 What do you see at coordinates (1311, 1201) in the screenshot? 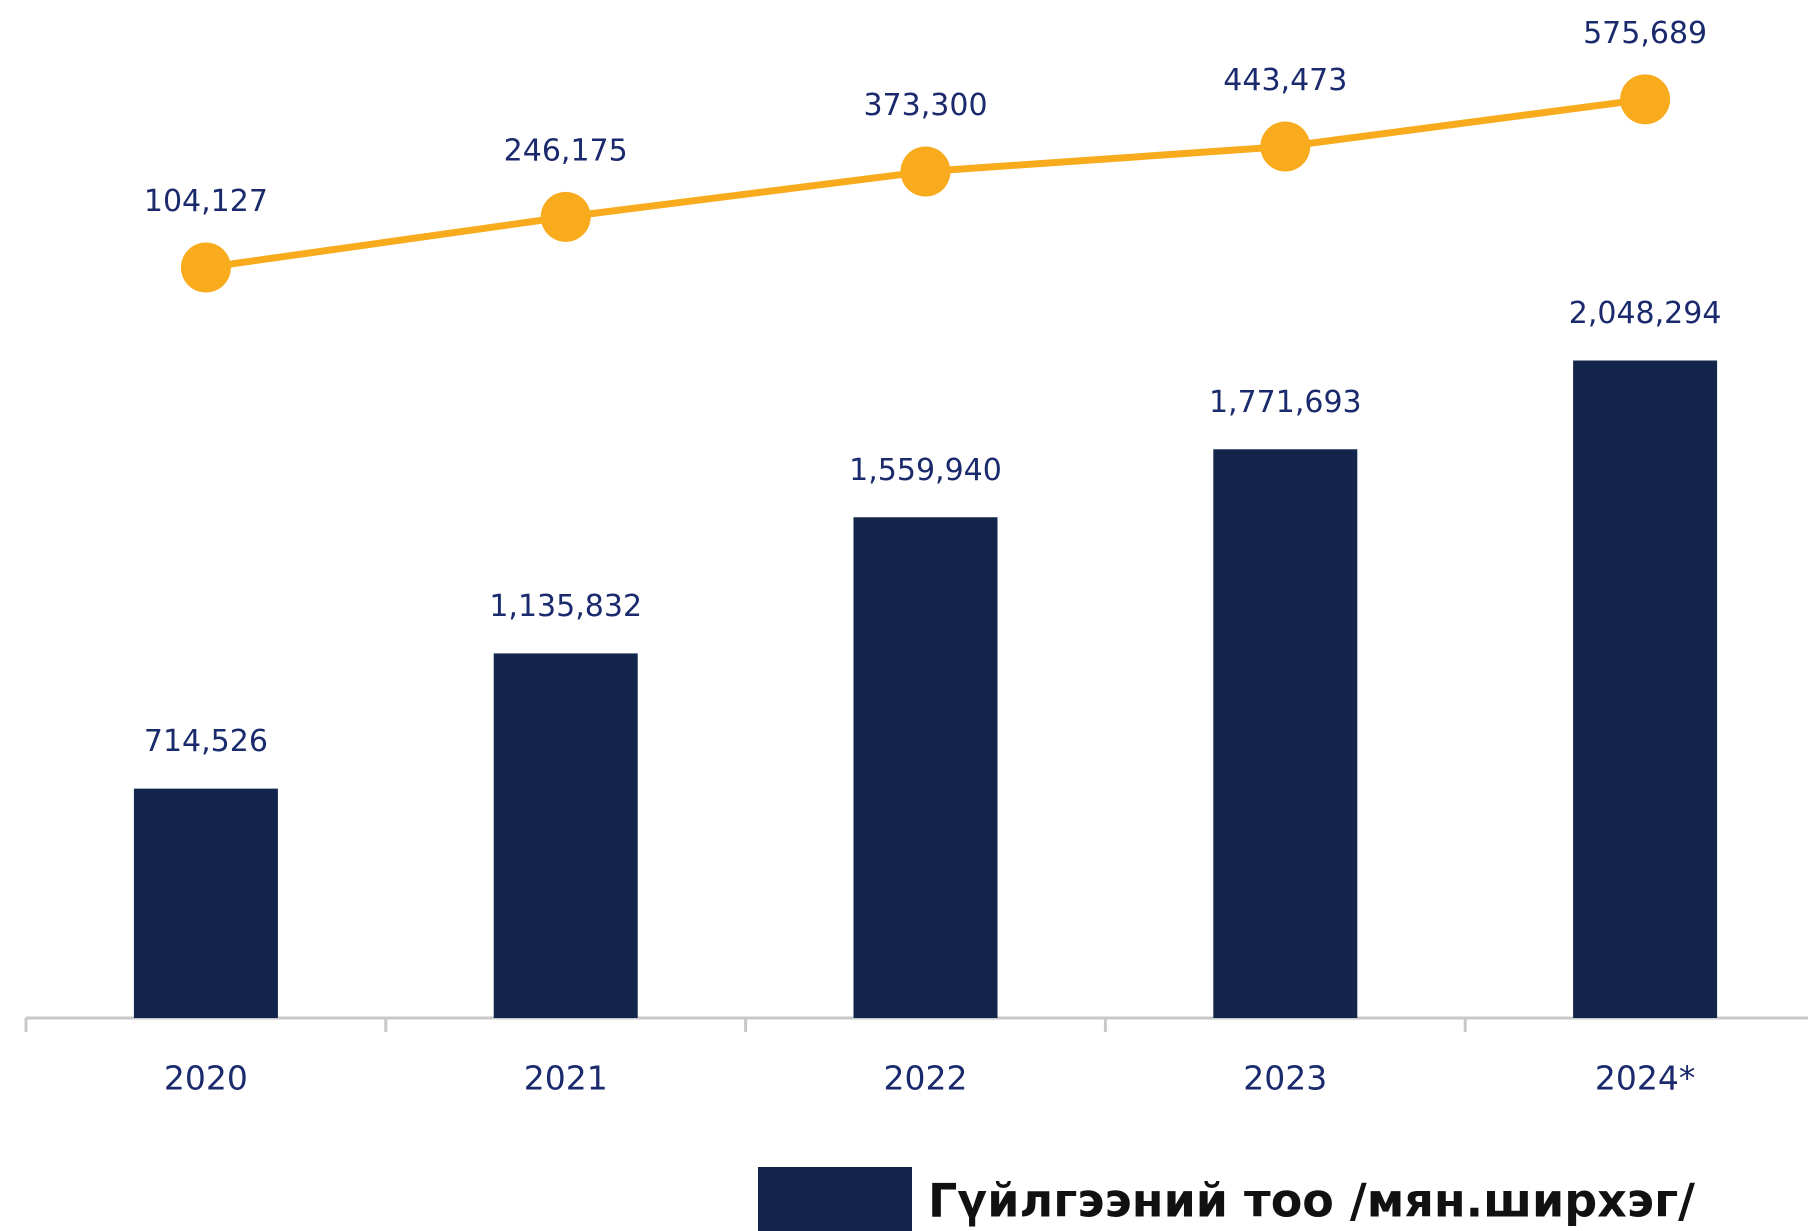
I see `legend-label: Гүйлгээний тоо /мян.ширхэг/` at bounding box center [1311, 1201].